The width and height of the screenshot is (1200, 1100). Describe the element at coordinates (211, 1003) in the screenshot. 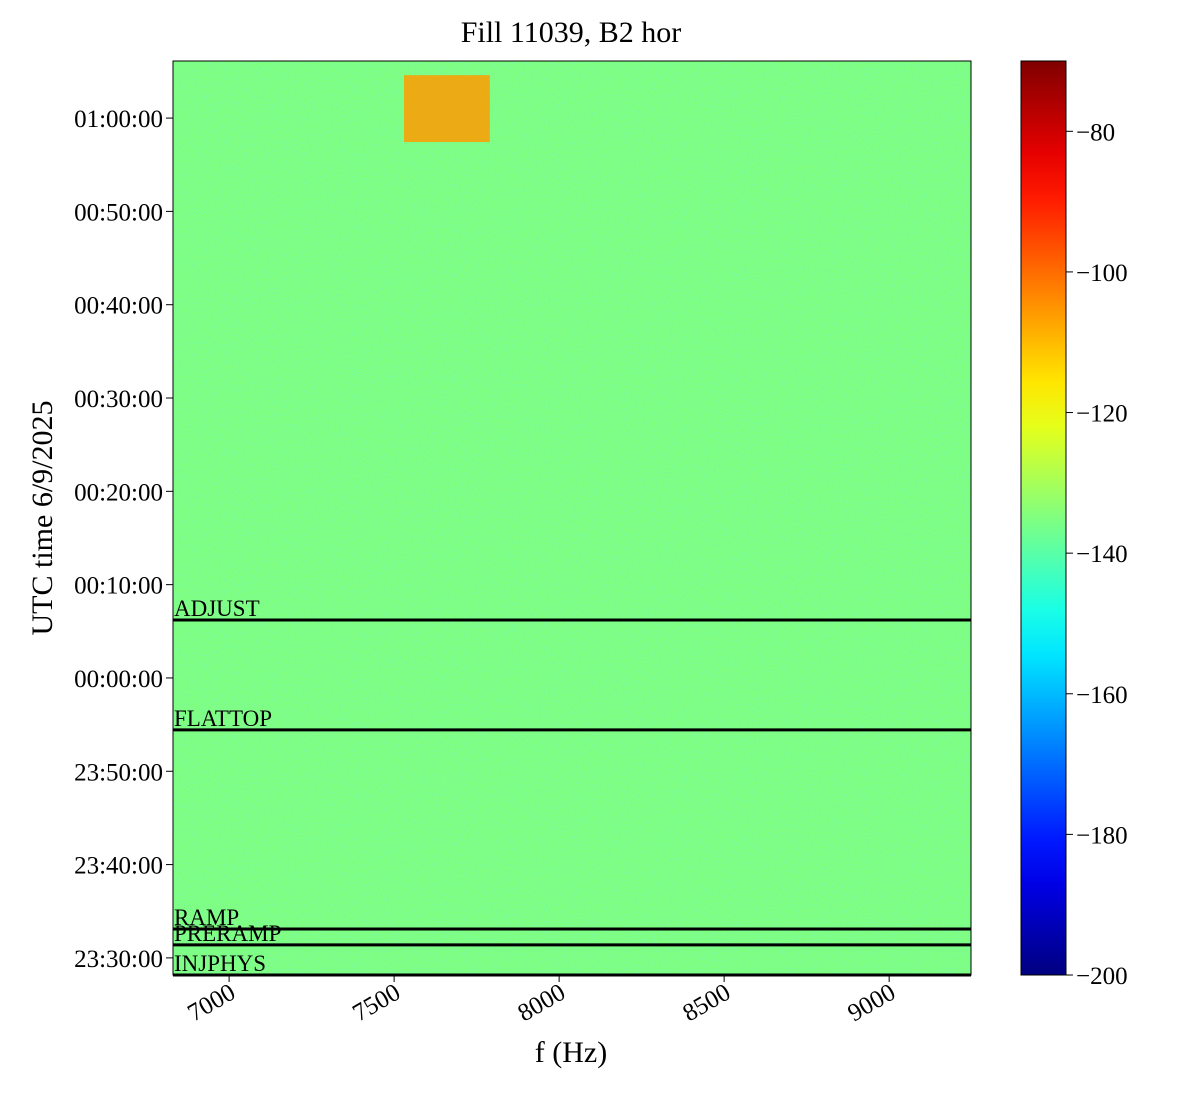

I see `x-tick-label: 7000` at that location.